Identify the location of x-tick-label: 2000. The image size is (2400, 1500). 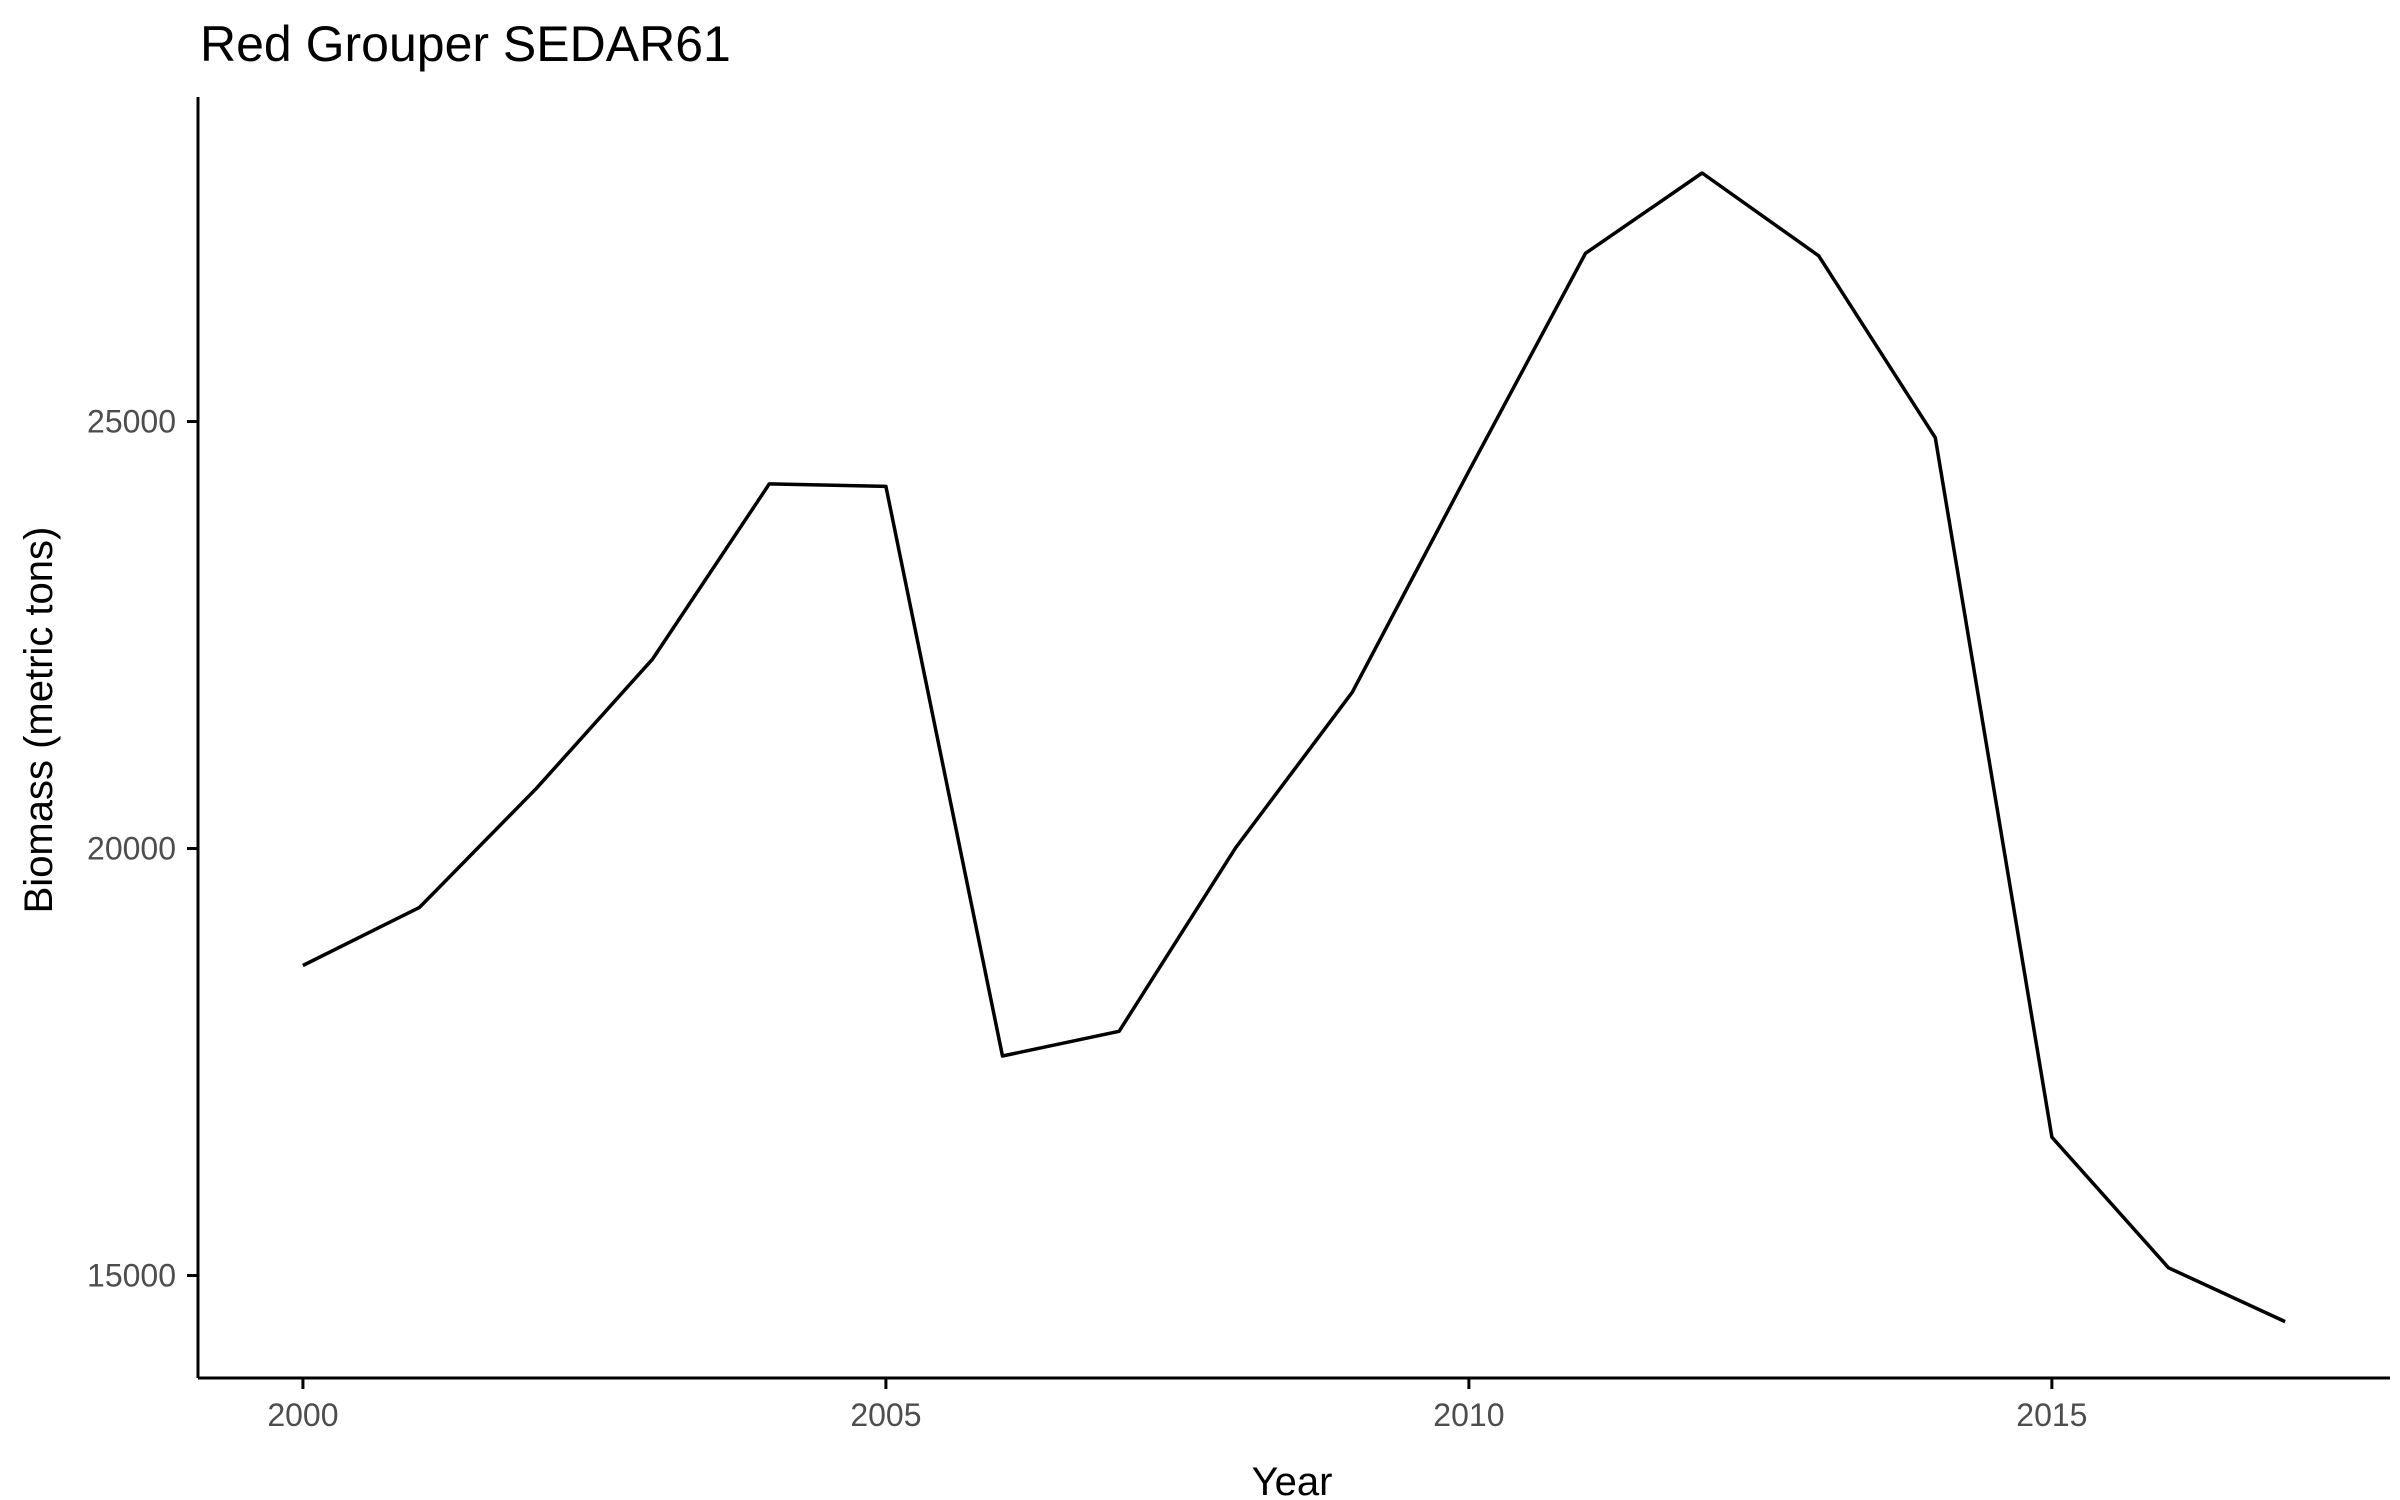
(302, 1415).